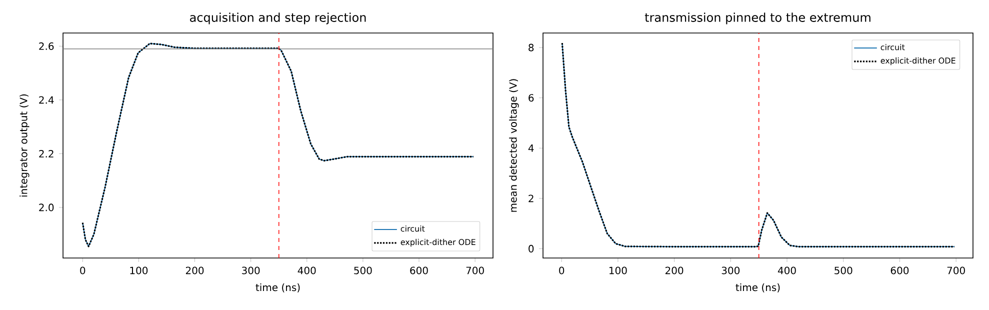 The height and width of the screenshot is (310, 989). I want to click on y-tick-label: 2.2, so click(46, 154).